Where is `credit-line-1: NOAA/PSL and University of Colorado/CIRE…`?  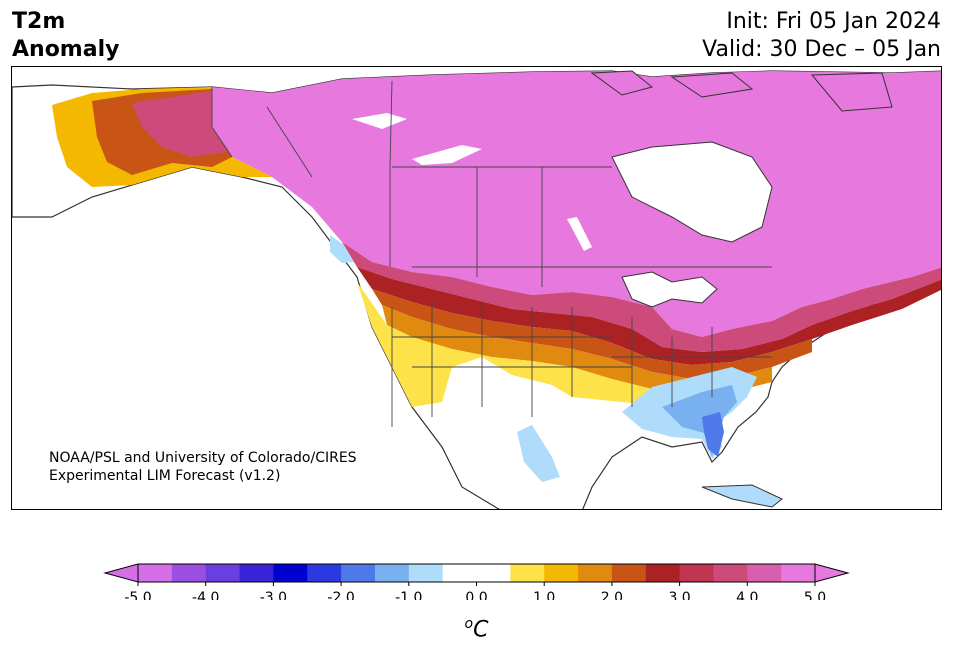
credit-line-1: NOAA/PSL and University of Colorado/CIRE… is located at coordinates (203, 458).